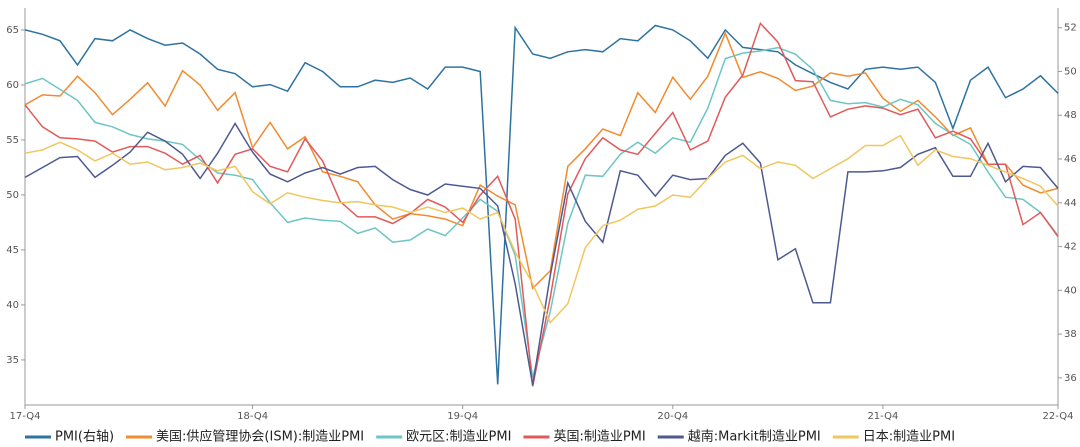  Describe the element at coordinates (12, 250) in the screenshot. I see `y-tick-label: 45` at that location.